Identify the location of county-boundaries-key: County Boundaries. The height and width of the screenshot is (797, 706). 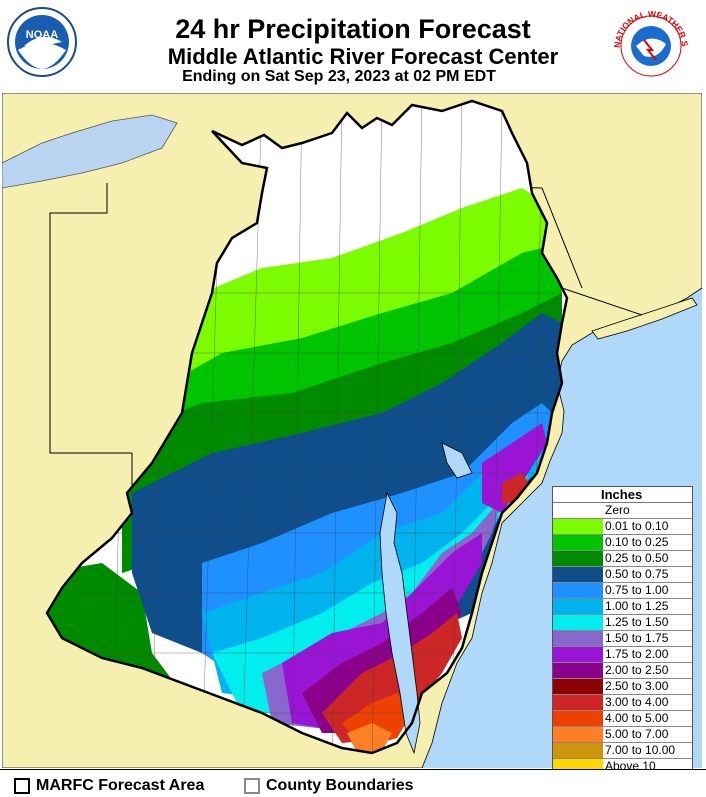
(329, 786).